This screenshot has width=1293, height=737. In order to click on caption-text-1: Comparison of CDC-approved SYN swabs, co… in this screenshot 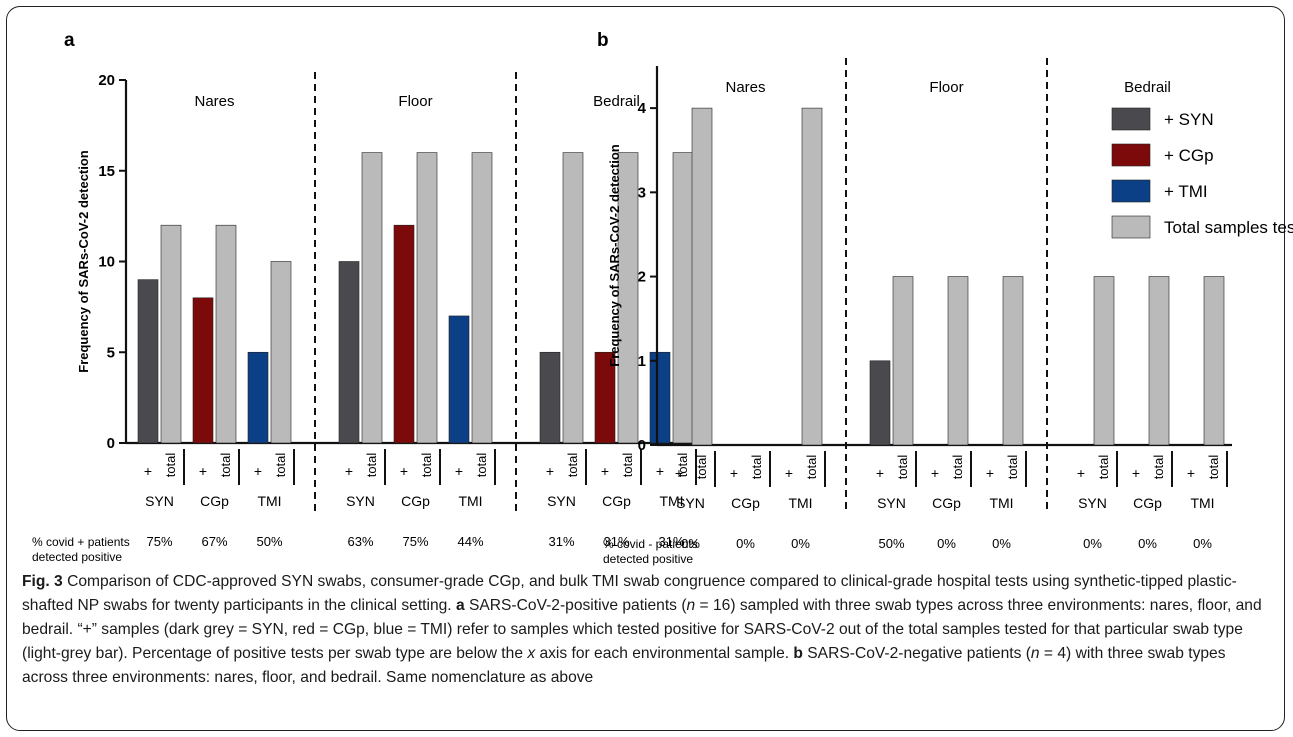, I will do `click(629, 593)`.